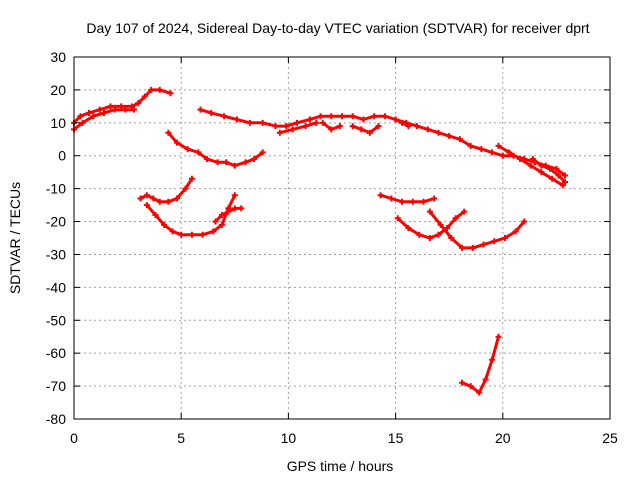 The height and width of the screenshot is (480, 640). What do you see at coordinates (56, 287) in the screenshot?
I see `y-tick-label: -40` at bounding box center [56, 287].